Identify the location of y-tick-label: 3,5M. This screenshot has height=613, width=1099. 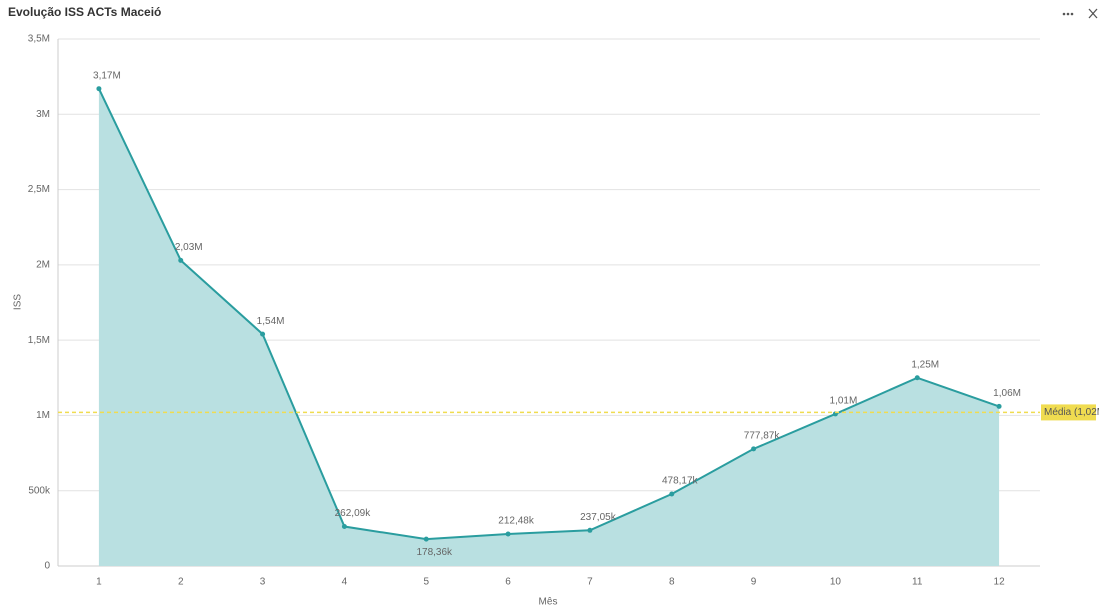
(39, 39).